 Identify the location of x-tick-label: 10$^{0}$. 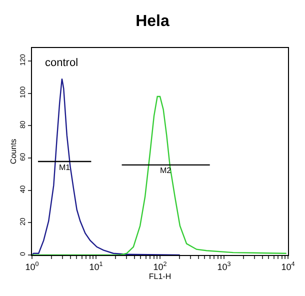
(32, 266).